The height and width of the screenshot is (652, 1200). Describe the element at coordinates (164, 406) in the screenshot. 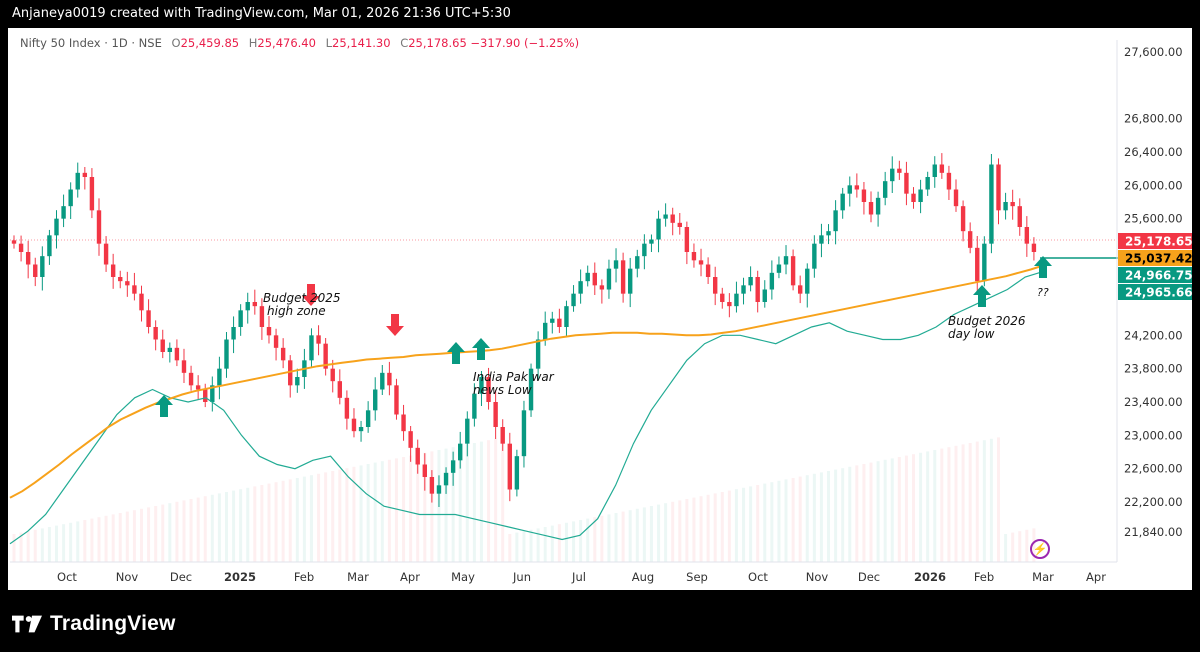

I see `arrow-green-nov` at that location.